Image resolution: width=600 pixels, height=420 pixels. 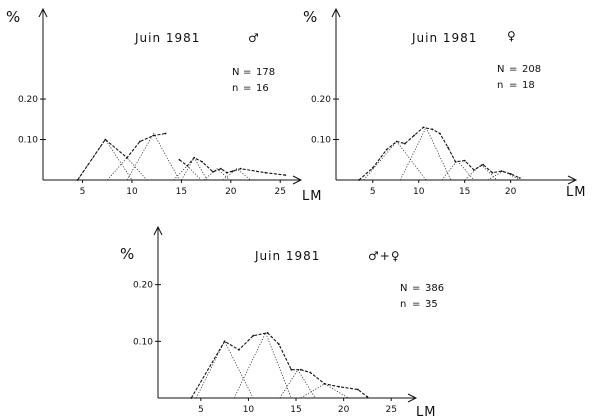 What do you see at coordinates (265, 72) in the screenshot?
I see `stat-N-value: 178` at bounding box center [265, 72].